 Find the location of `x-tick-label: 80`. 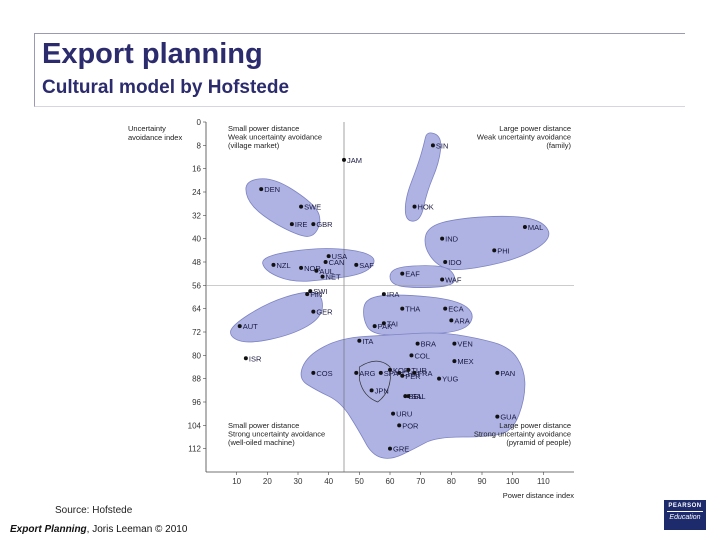

x-tick-label: 80 is located at coordinates (451, 481).